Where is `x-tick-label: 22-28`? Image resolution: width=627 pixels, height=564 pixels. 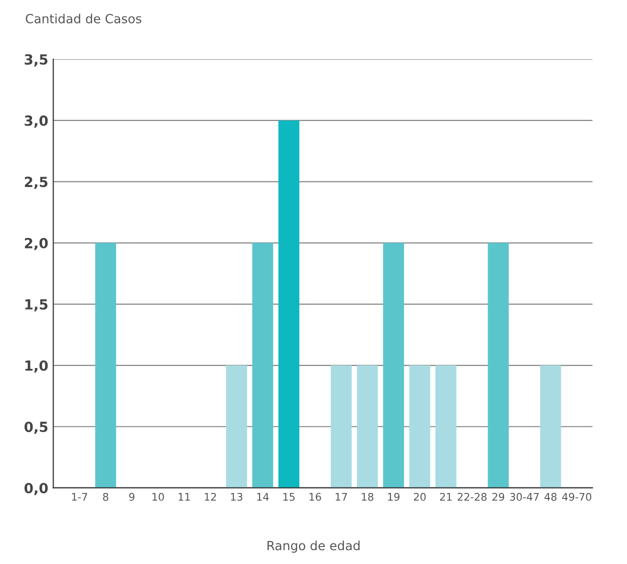
x-tick-label: 22-28 is located at coordinates (472, 496).